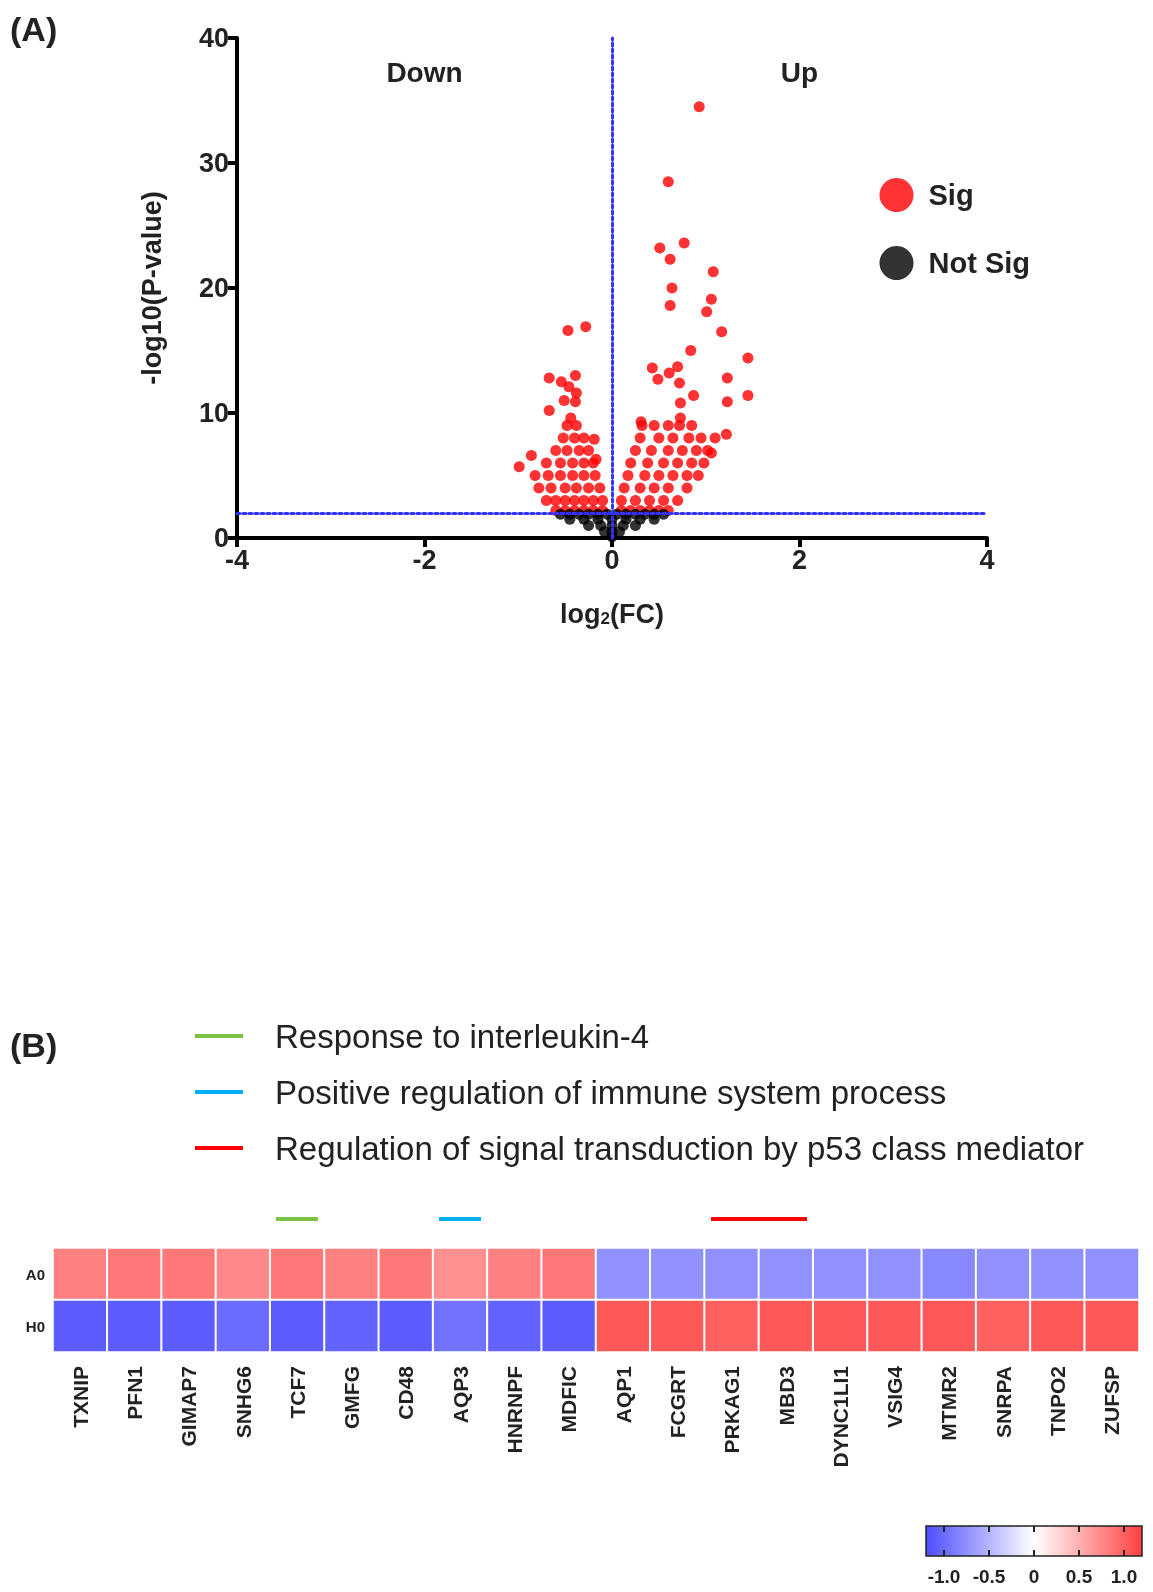  Describe the element at coordinates (424, 72) in the screenshot. I see `annotation: Down` at that location.